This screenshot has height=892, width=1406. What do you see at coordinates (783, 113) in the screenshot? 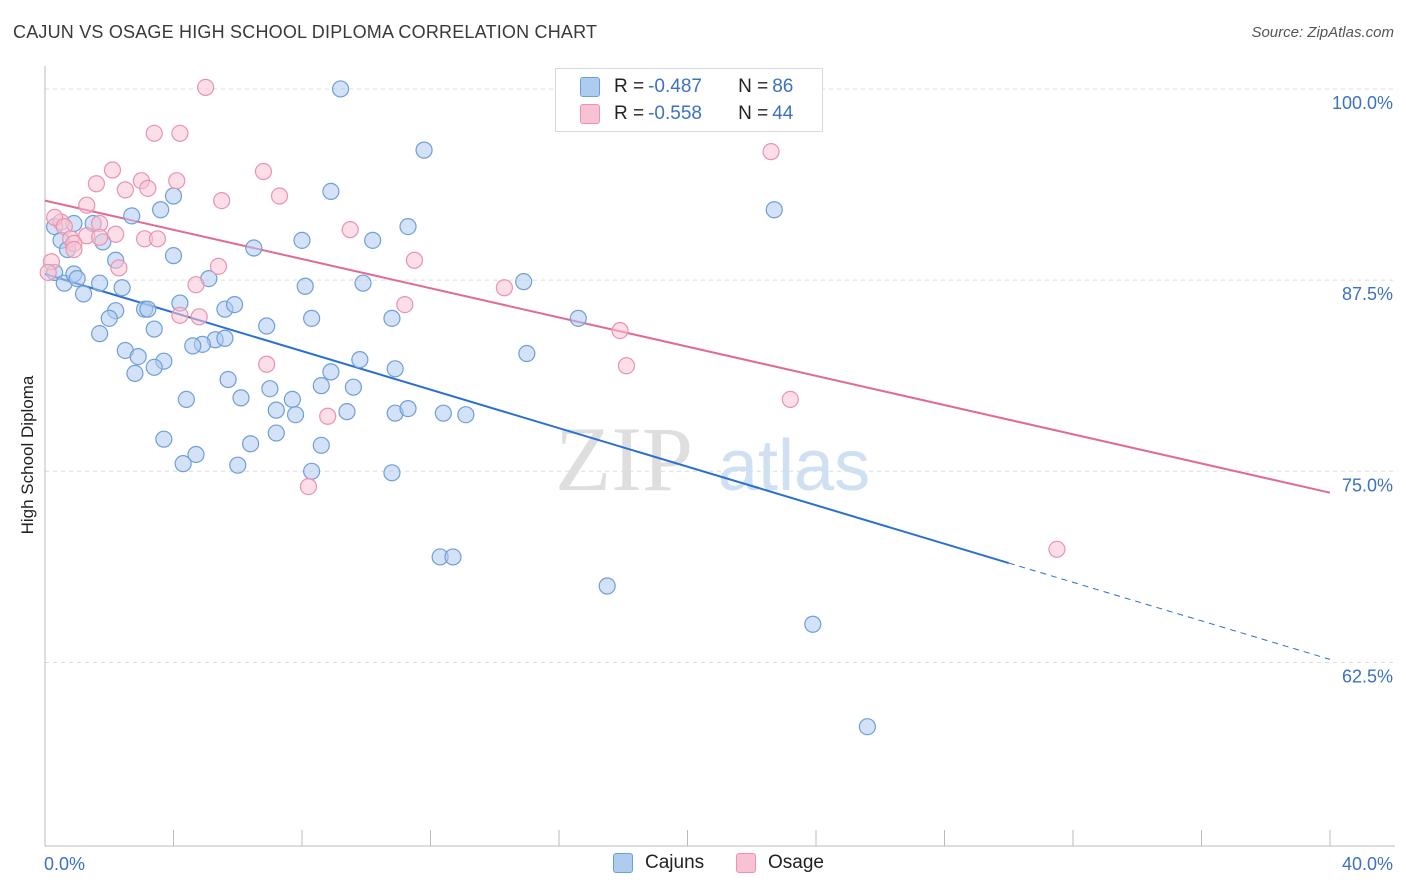
I see `osage-n-value: 44` at bounding box center [783, 113].